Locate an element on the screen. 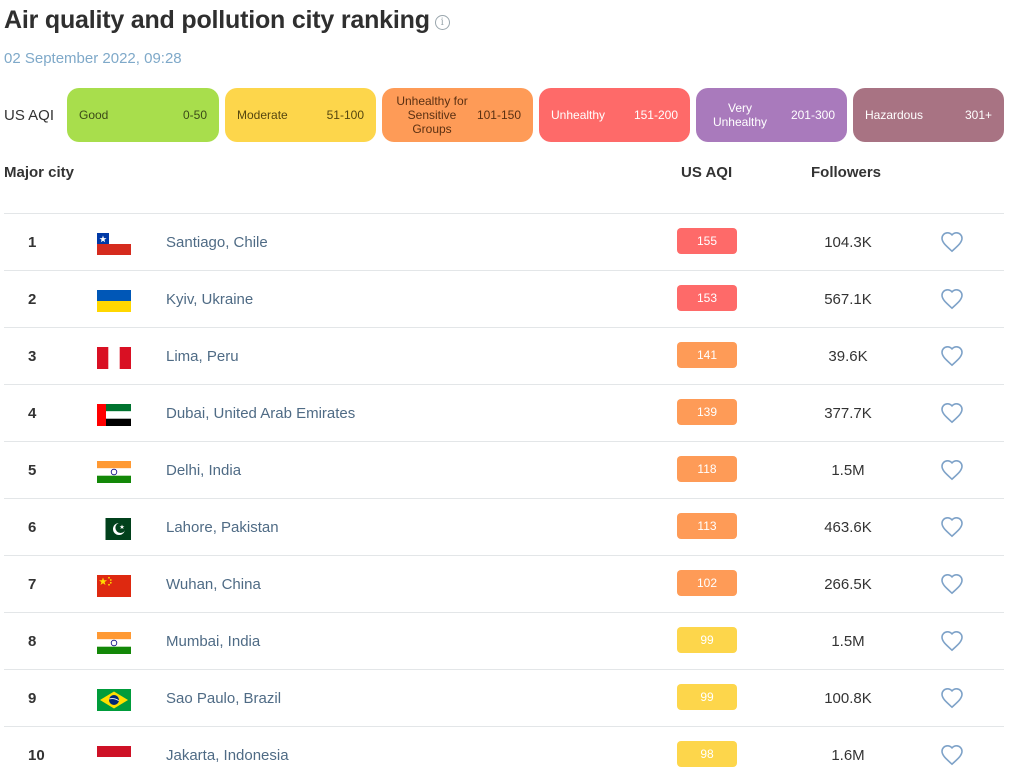  legend-item-range: 301+ is located at coordinates (978, 115).